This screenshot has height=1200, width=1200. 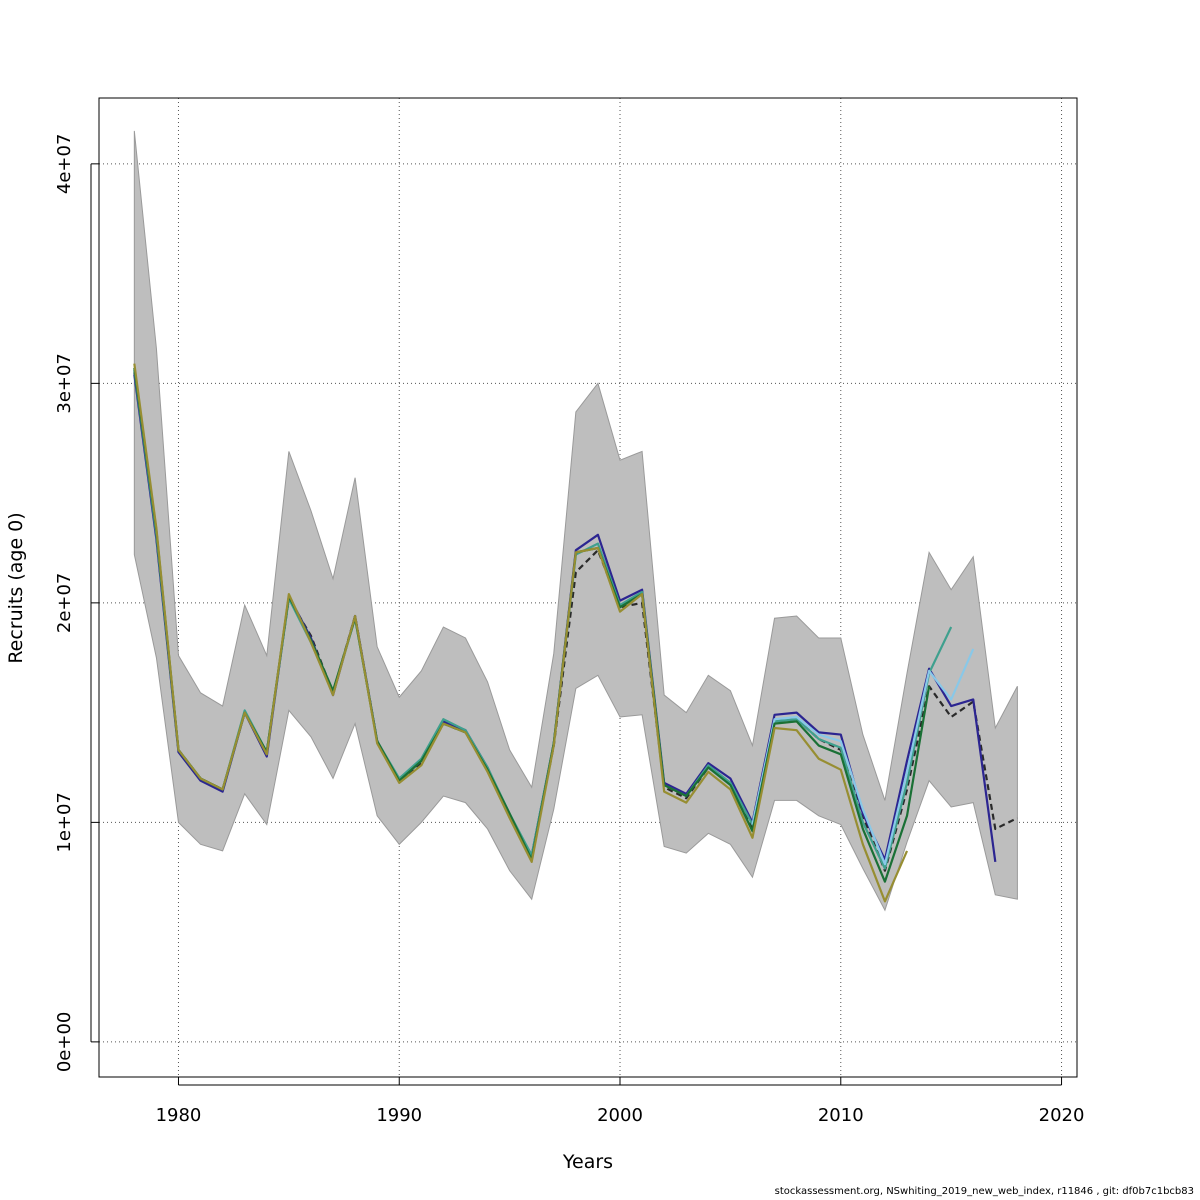 I want to click on y-axis-title: Recruits (age 0), so click(x=16, y=587).